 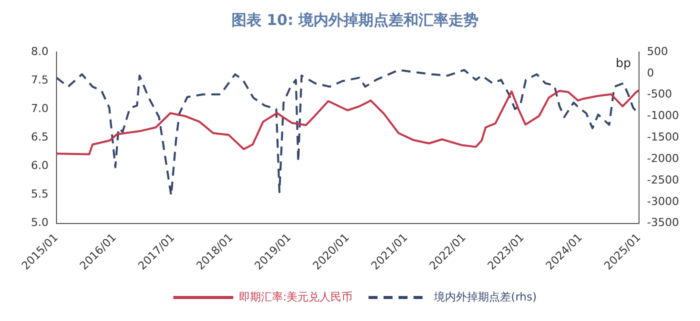 I want to click on y-tick-label: 6.5, so click(x=39, y=137).